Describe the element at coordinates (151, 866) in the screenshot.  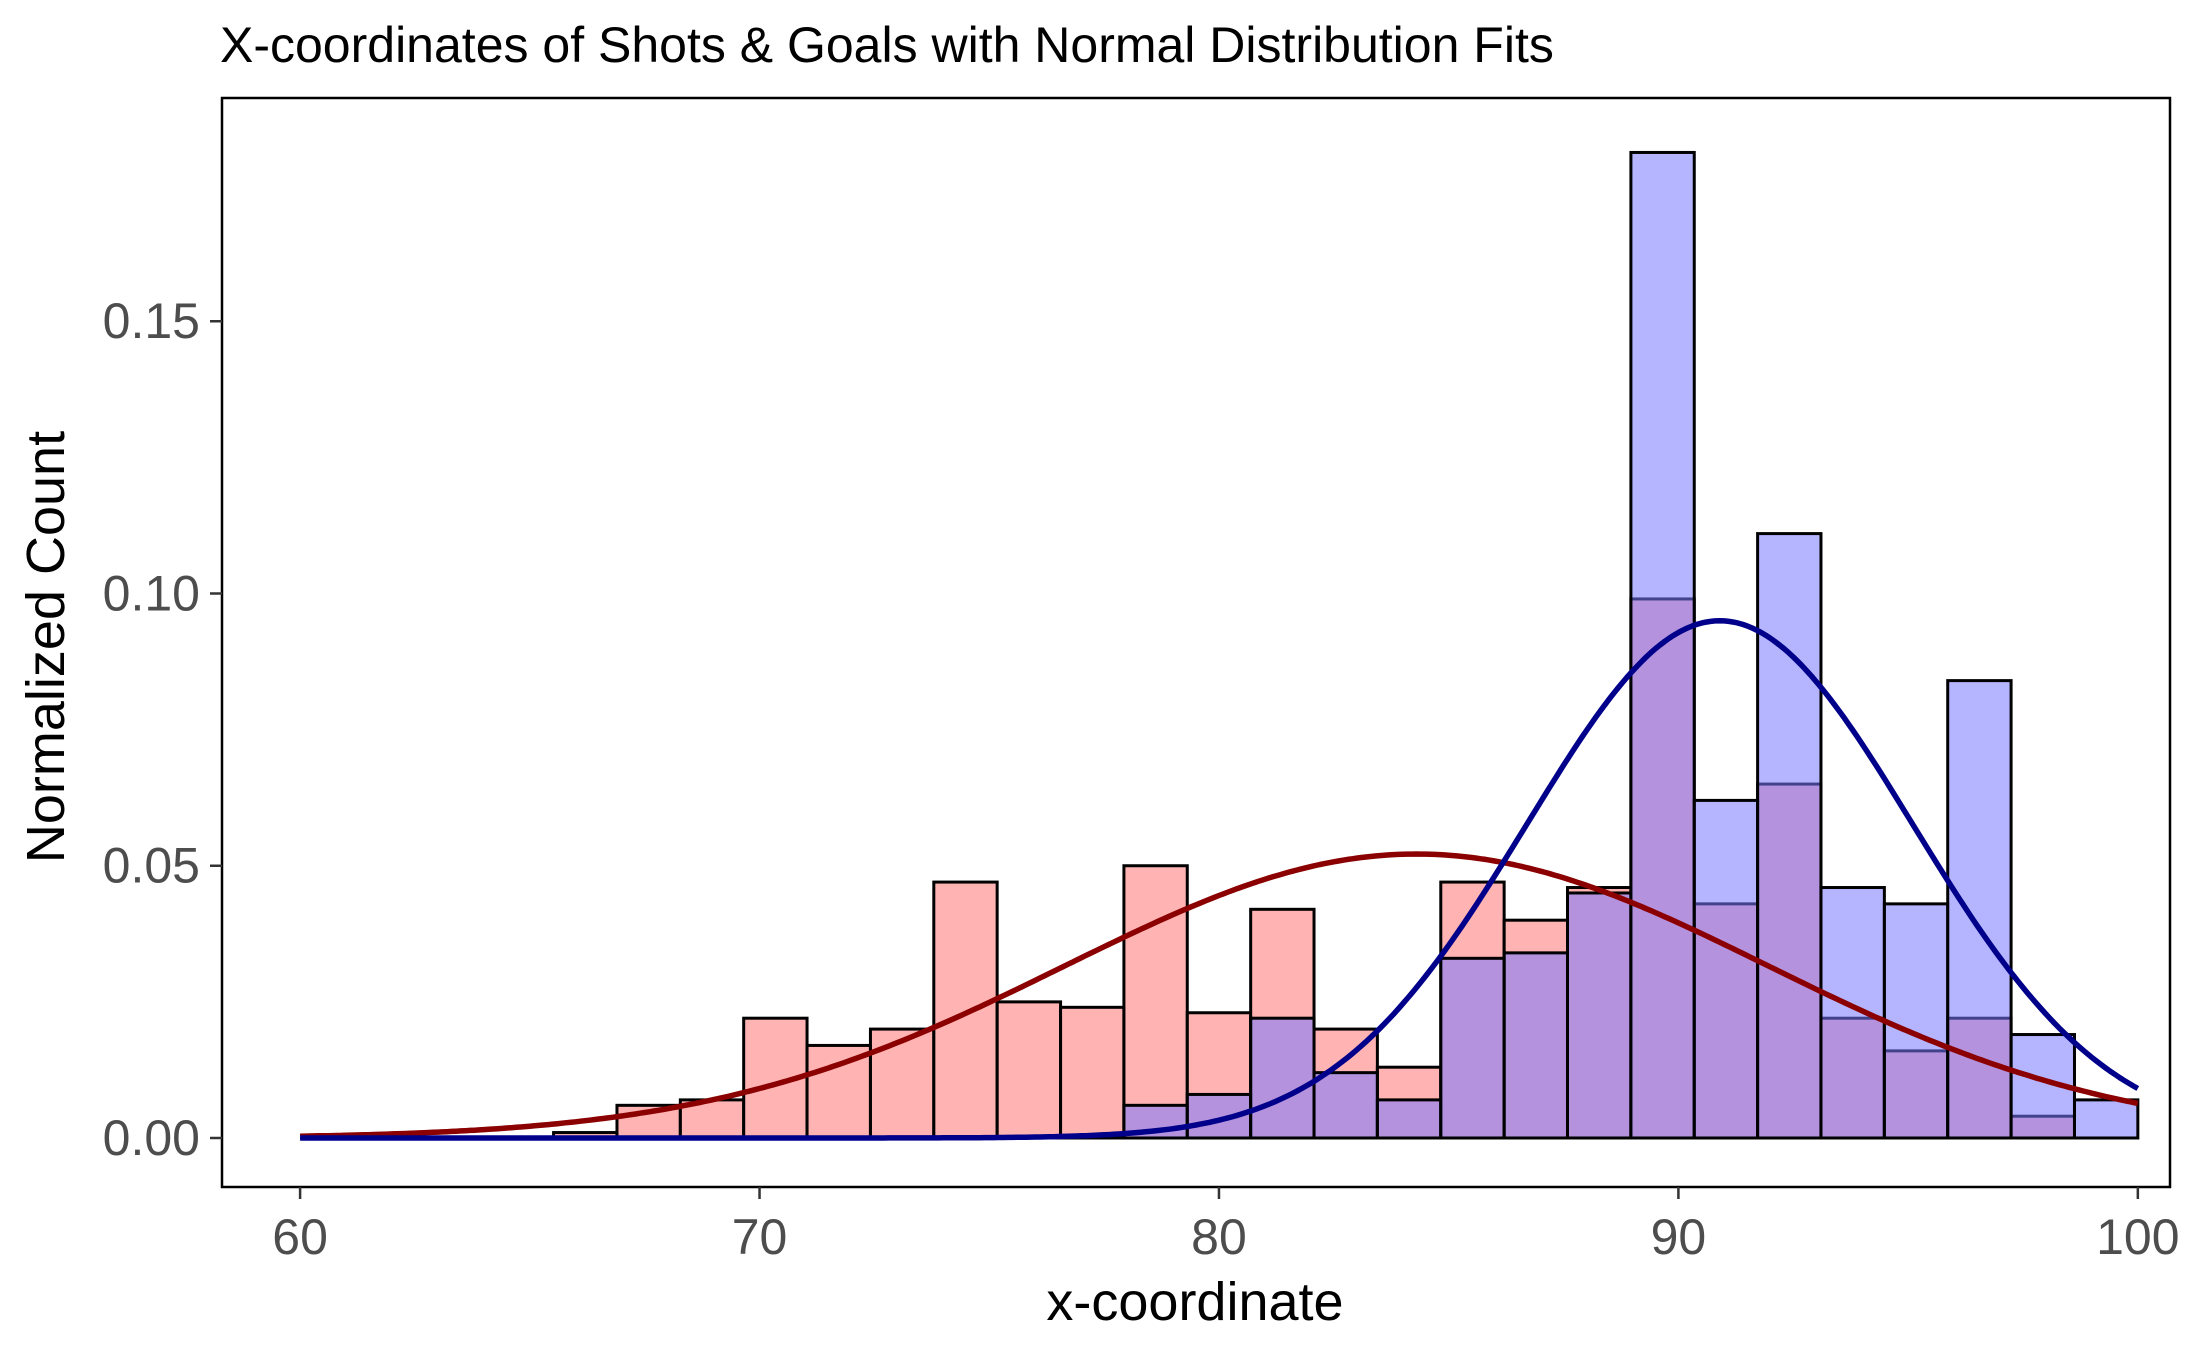
I see `y-tick-label: 0.05` at that location.